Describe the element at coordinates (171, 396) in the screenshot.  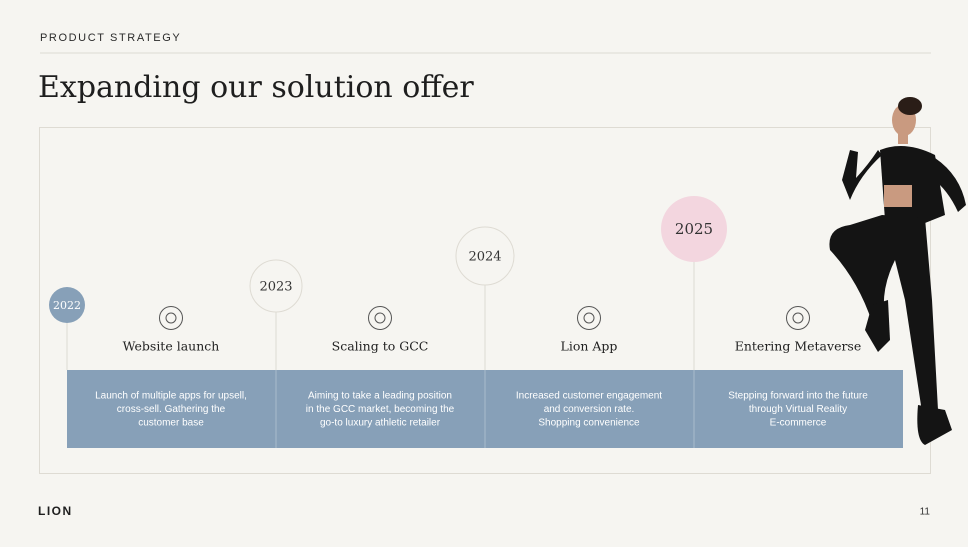
I see `milestone-description: Launch of multiple apps for upsell,` at that location.